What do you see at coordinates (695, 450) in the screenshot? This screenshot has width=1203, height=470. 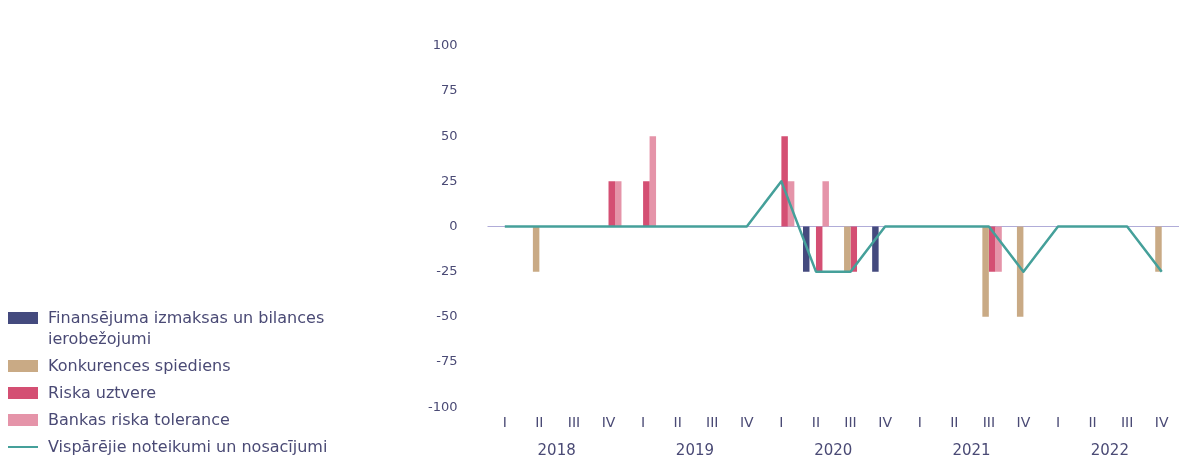 I see `text: 2019` at bounding box center [695, 450].